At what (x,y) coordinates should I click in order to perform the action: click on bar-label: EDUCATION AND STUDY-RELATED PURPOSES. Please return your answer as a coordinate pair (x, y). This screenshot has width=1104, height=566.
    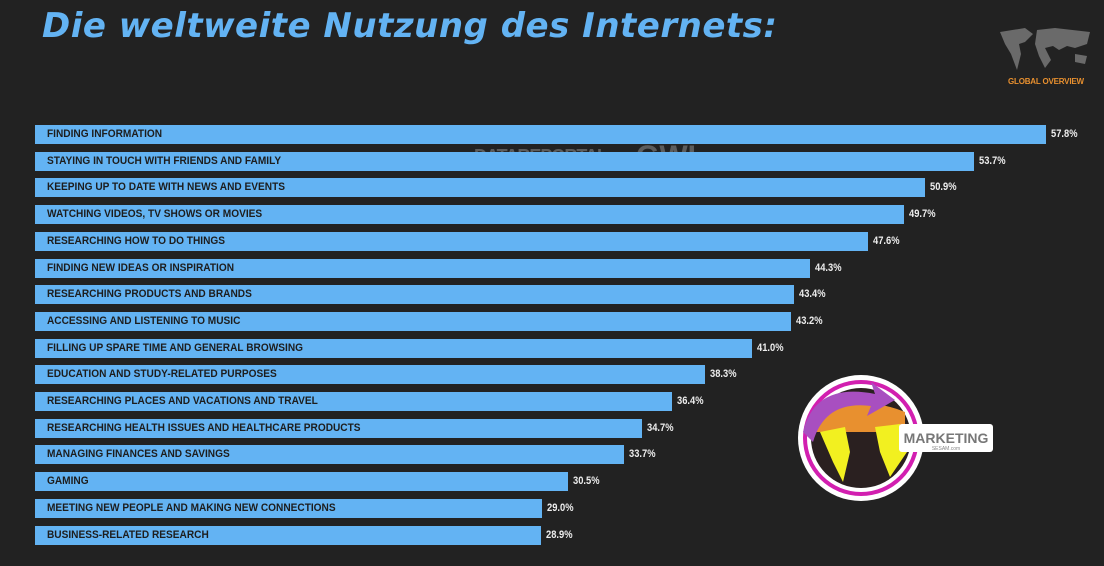
    Looking at the image, I should click on (162, 374).